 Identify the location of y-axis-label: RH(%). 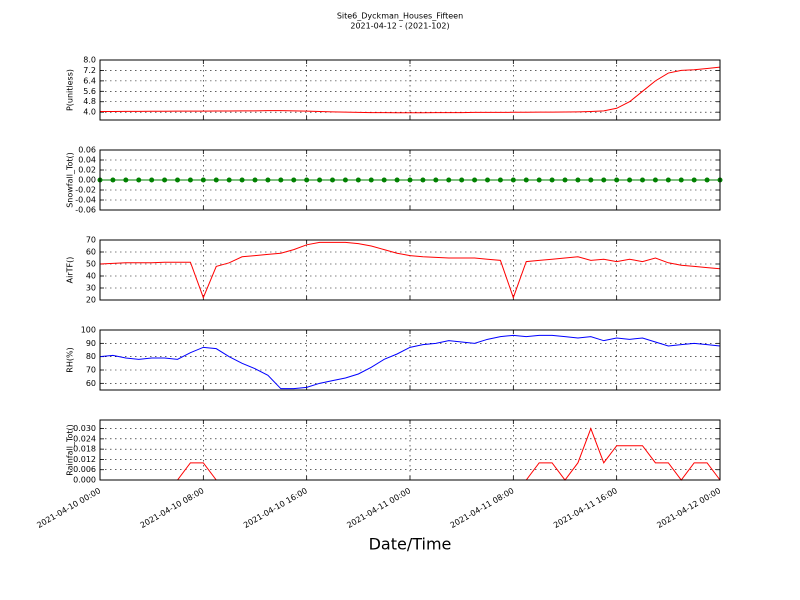
(70, 359).